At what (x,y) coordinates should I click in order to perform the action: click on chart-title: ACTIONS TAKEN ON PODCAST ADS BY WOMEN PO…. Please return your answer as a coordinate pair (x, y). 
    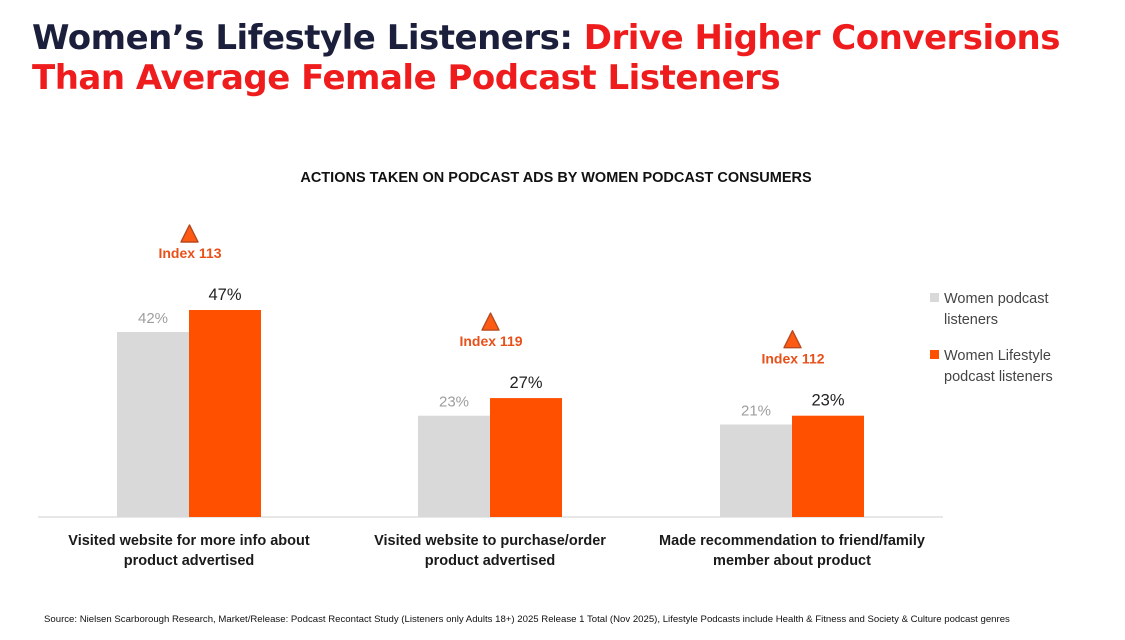
    Looking at the image, I should click on (556, 178).